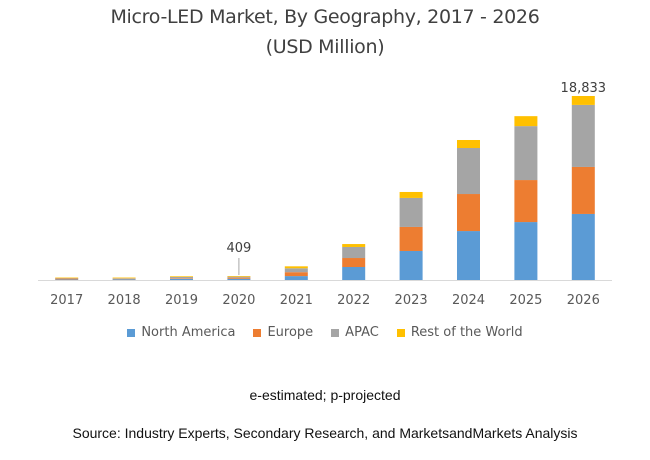 This screenshot has width=650, height=460. Describe the element at coordinates (584, 88) in the screenshot. I see `data-label-2026: 18,833` at that location.